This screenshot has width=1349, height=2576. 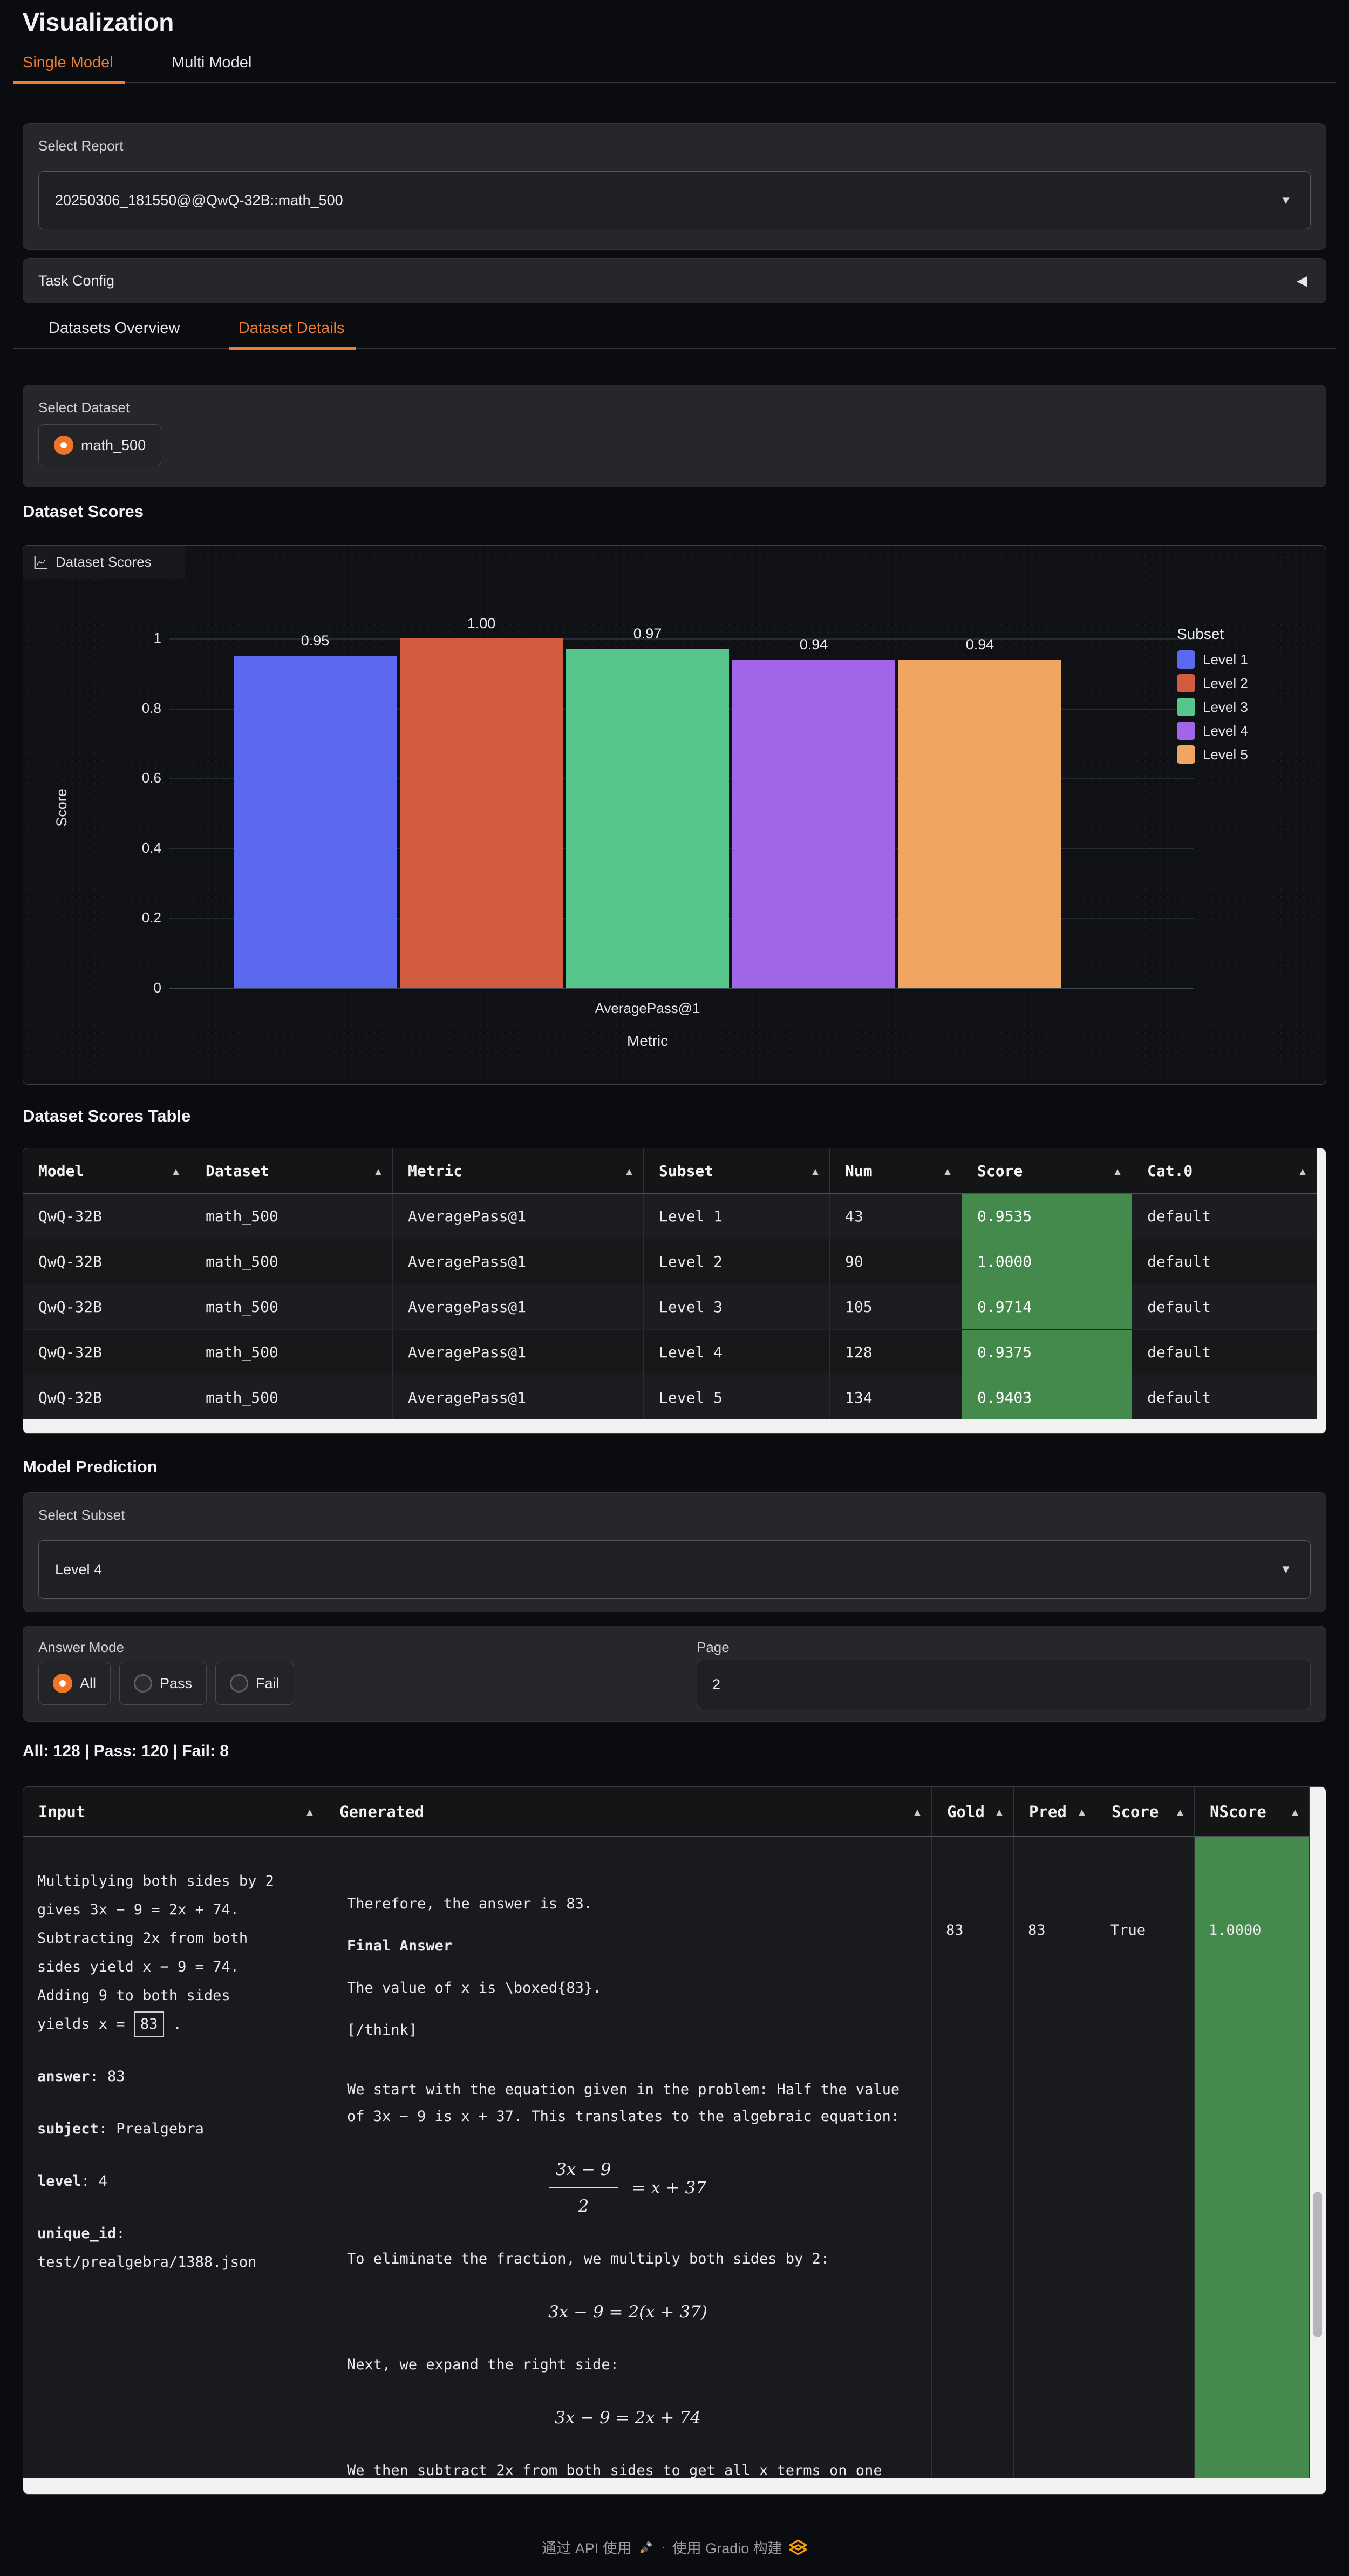 I want to click on col-header-nscore: NScore ▲, so click(x=1252, y=1812).